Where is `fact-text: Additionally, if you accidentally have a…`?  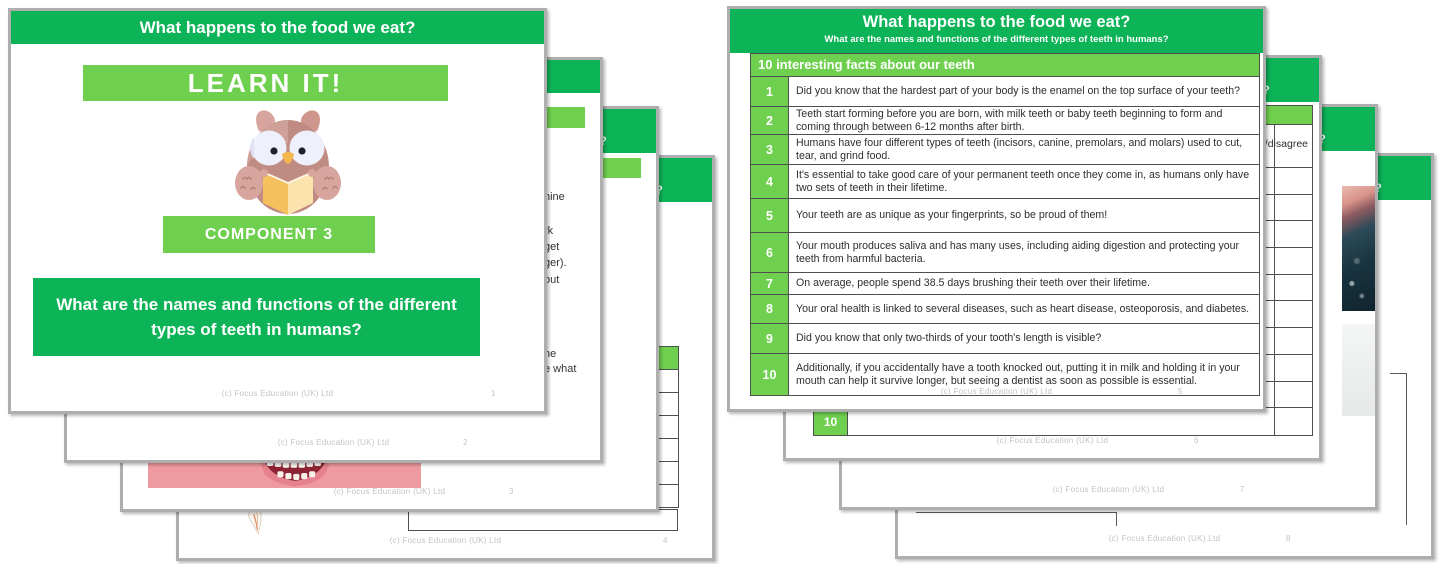
fact-text: Additionally, if you accidentally have a… is located at coordinates (1018, 374).